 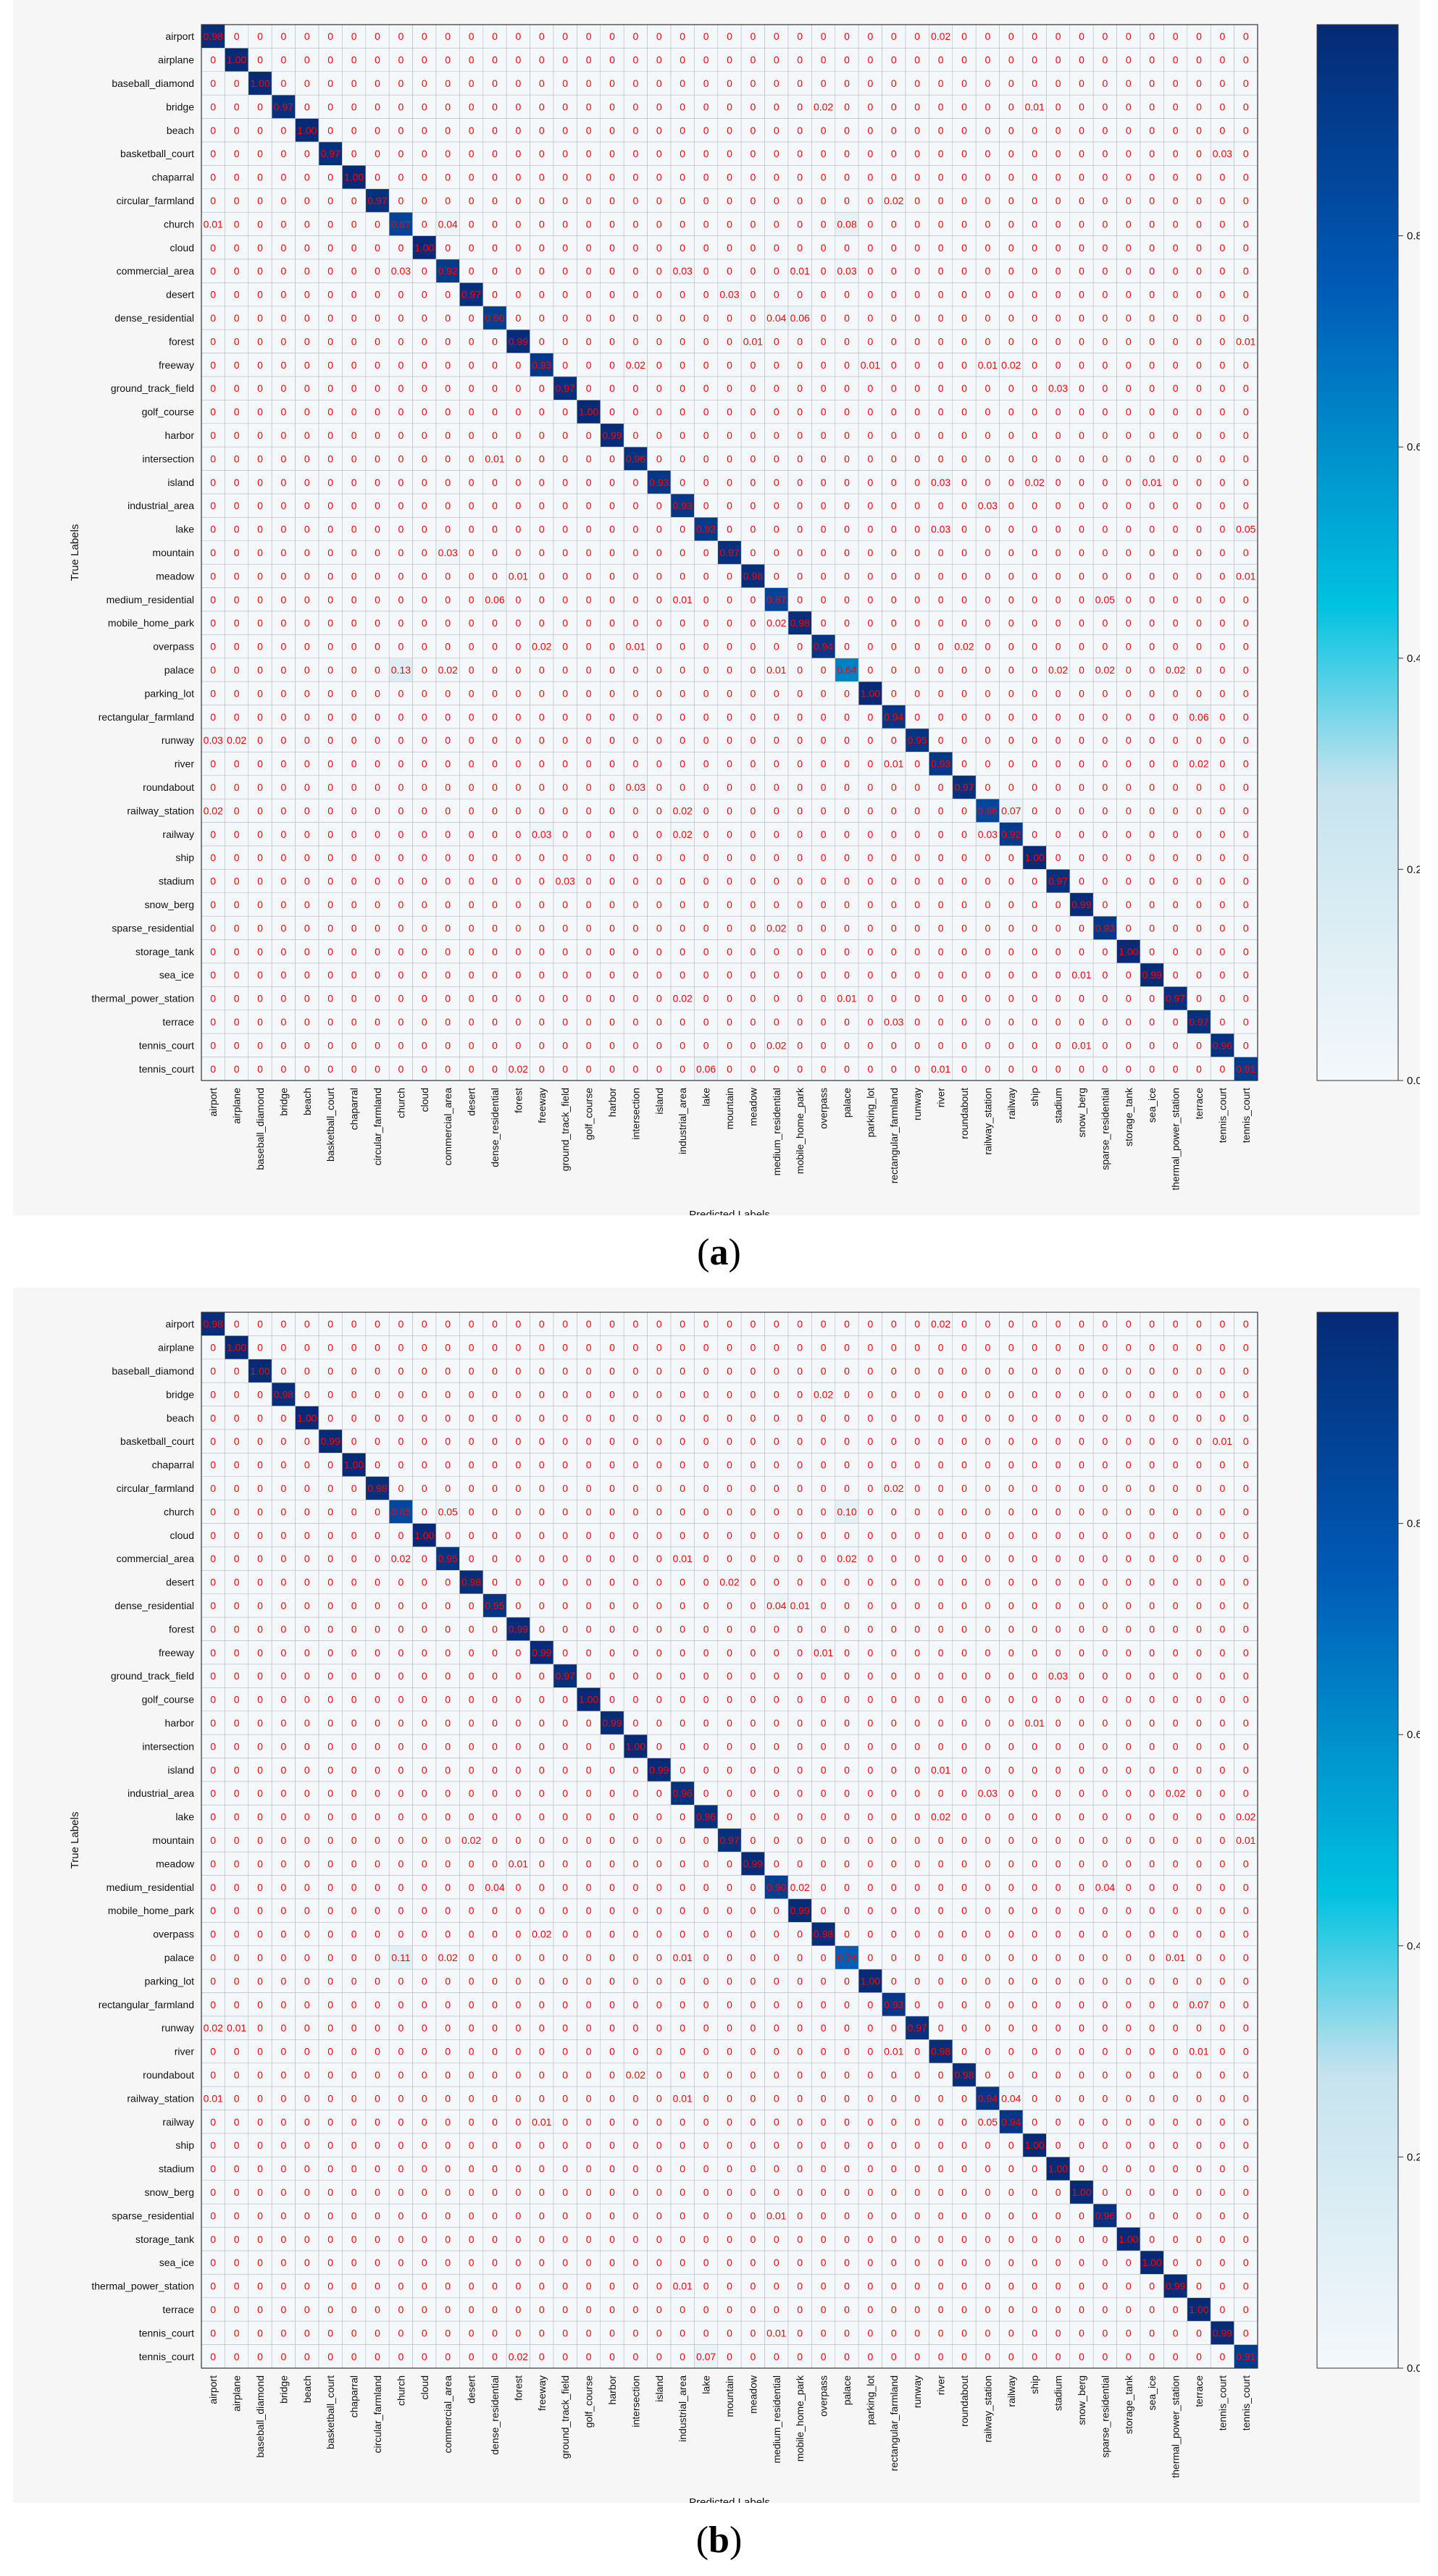 I want to click on x-tick-label: runway, so click(x=917, y=1104).